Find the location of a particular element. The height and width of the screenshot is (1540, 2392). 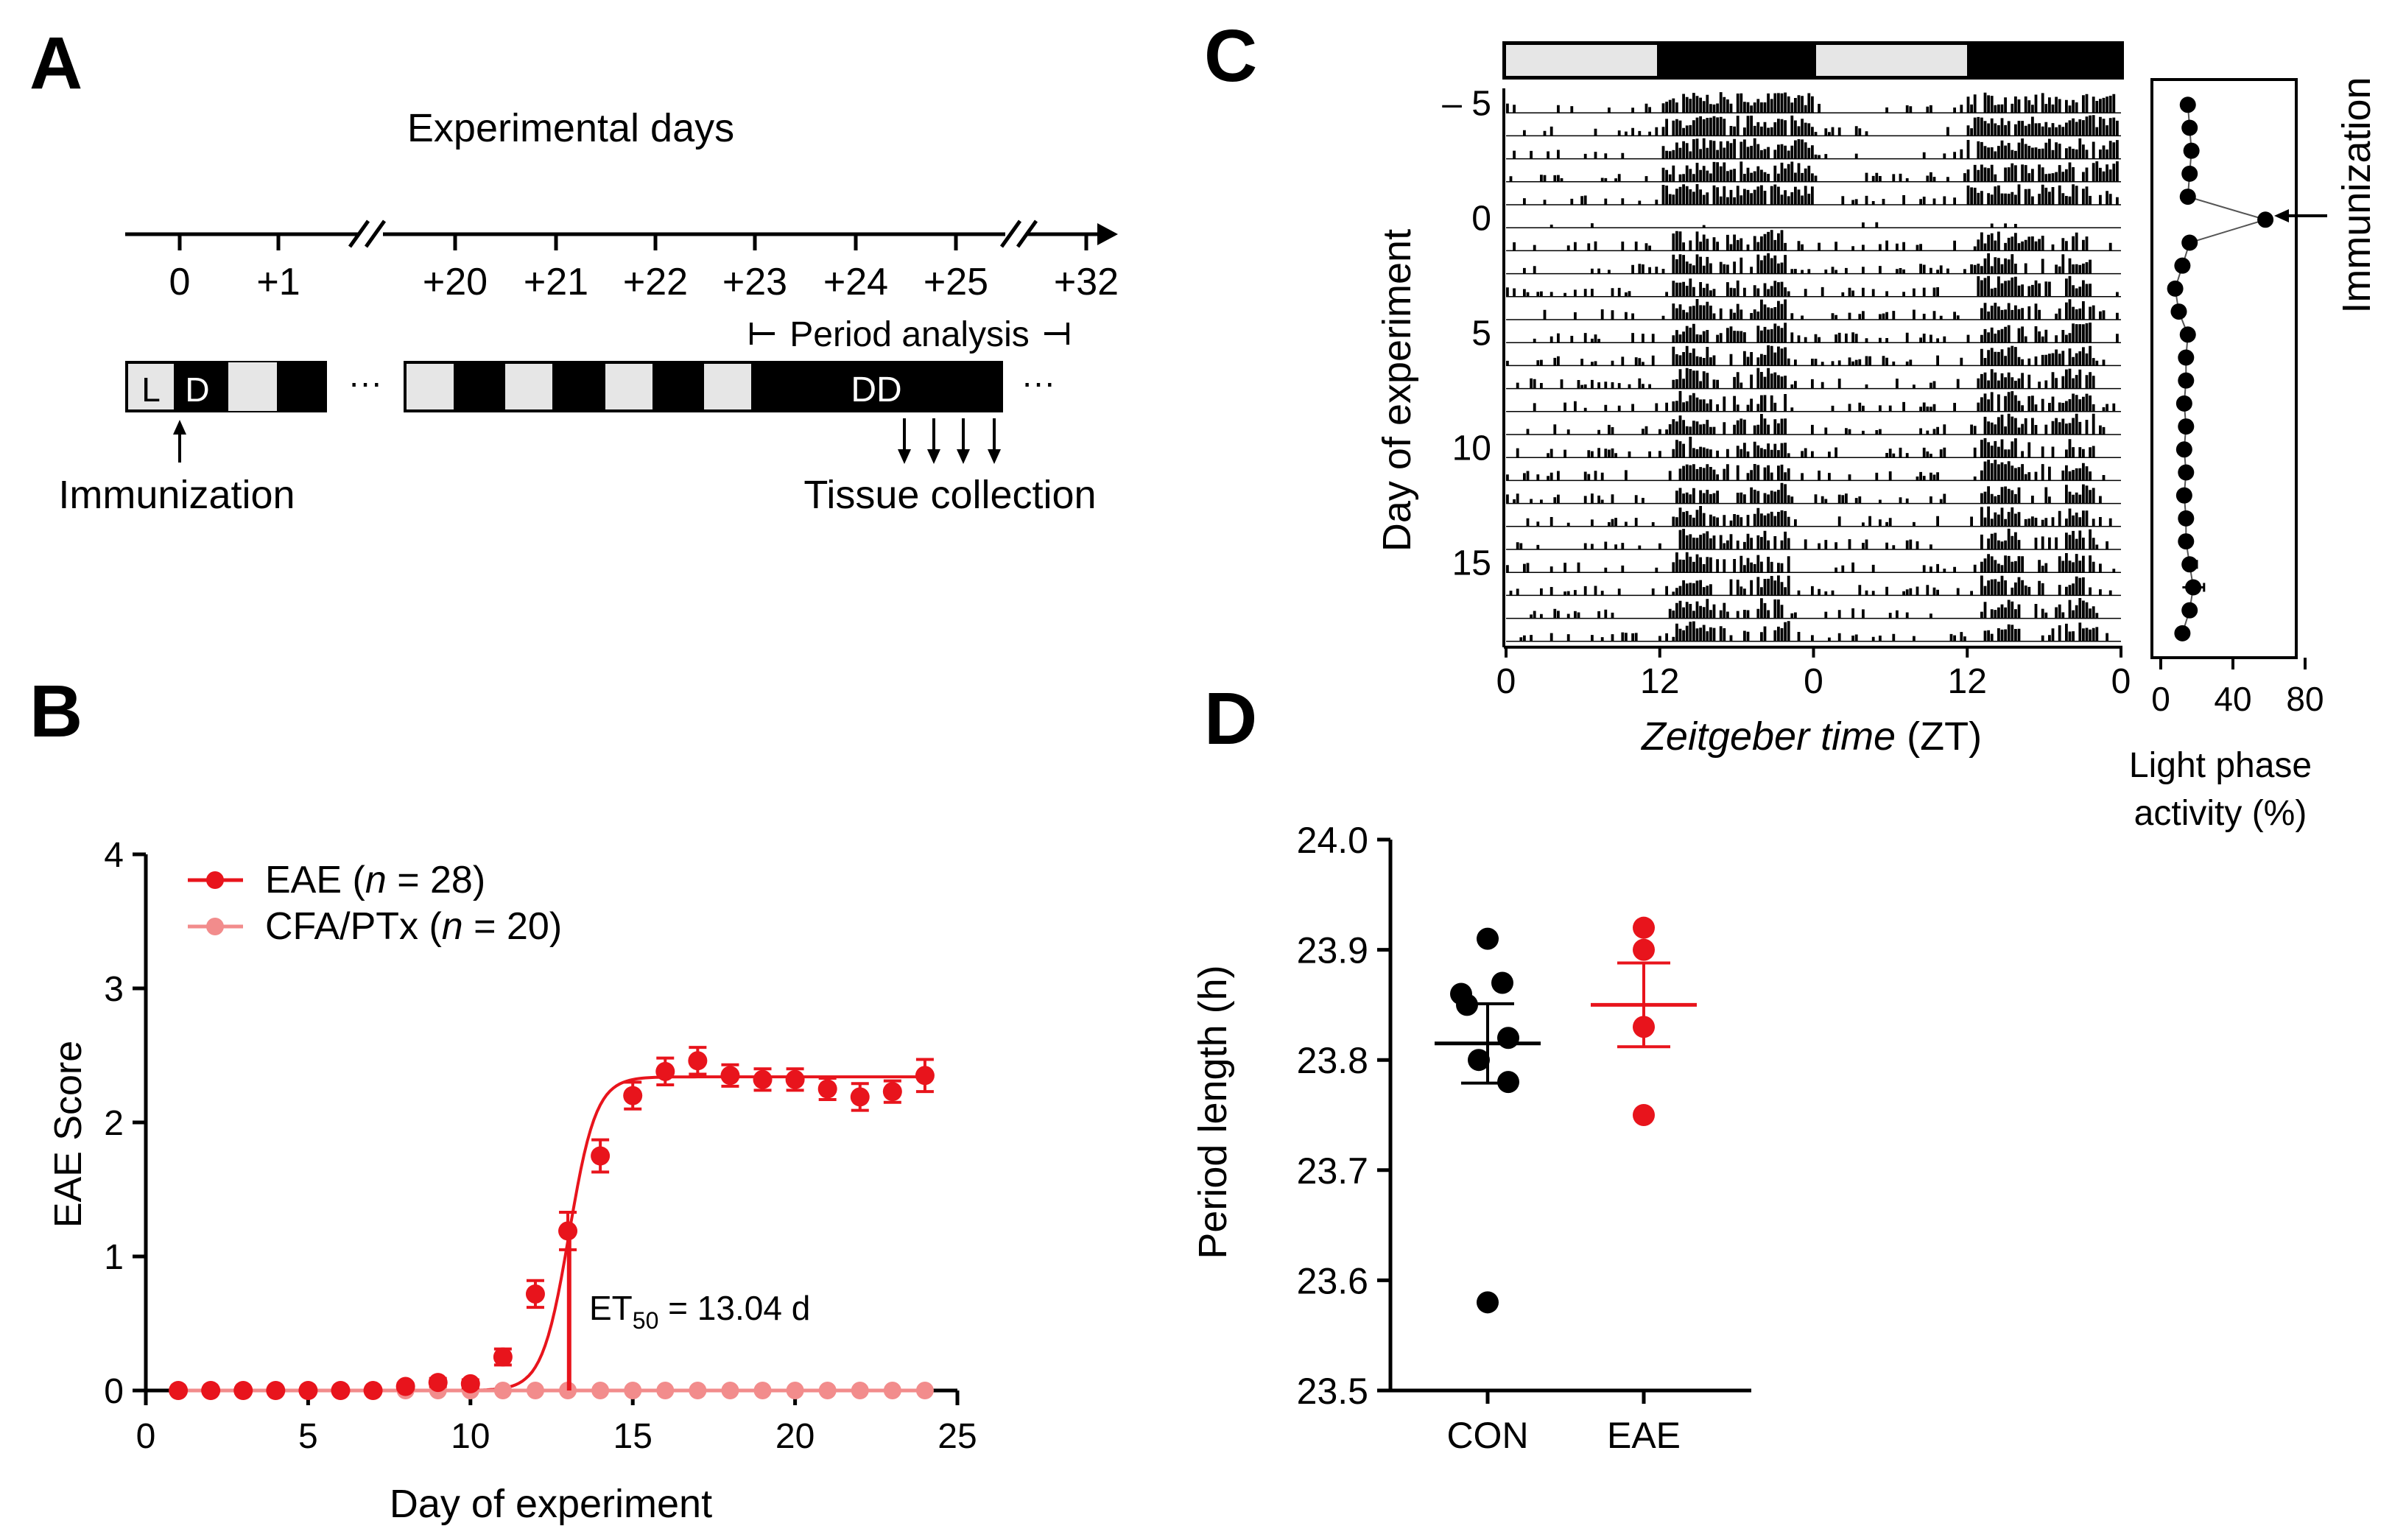

timeline-tick-label: 0 is located at coordinates (180, 282).